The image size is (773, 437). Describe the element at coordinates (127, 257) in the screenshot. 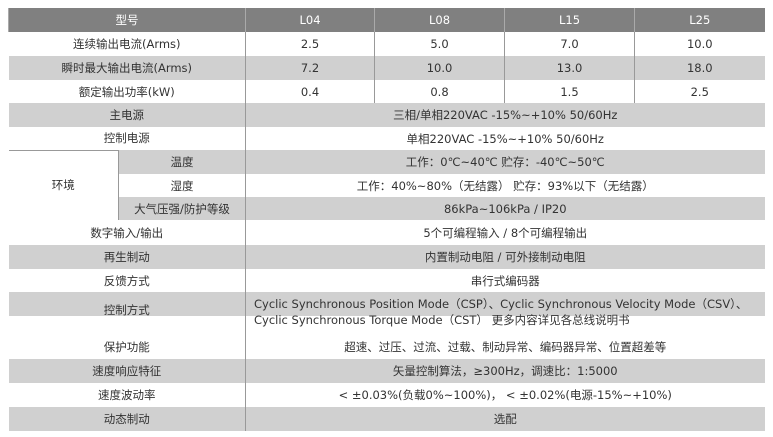

I see `row-label: 再生制动` at that location.